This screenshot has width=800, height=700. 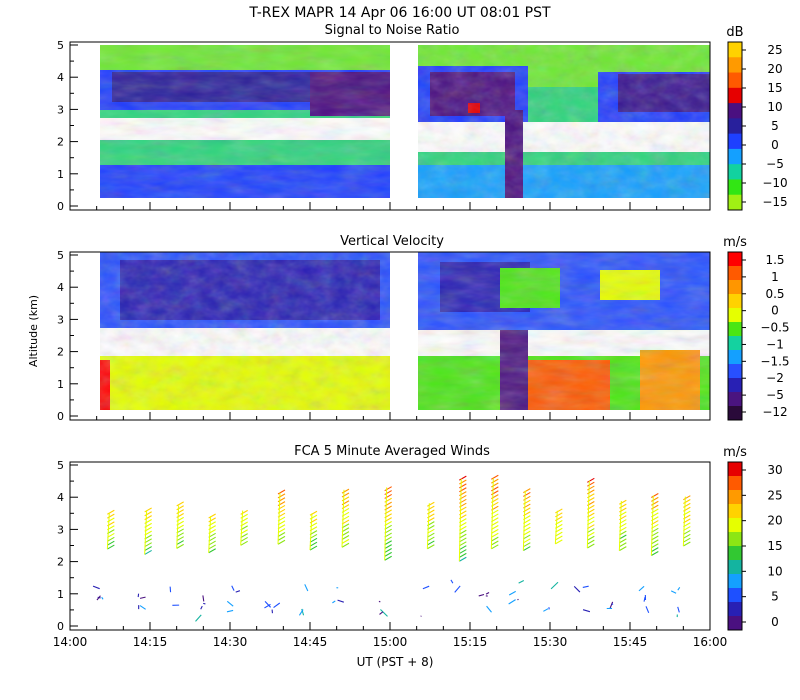 What do you see at coordinates (405, 43) in the screenshot?
I see `snr-top-gap` at bounding box center [405, 43].